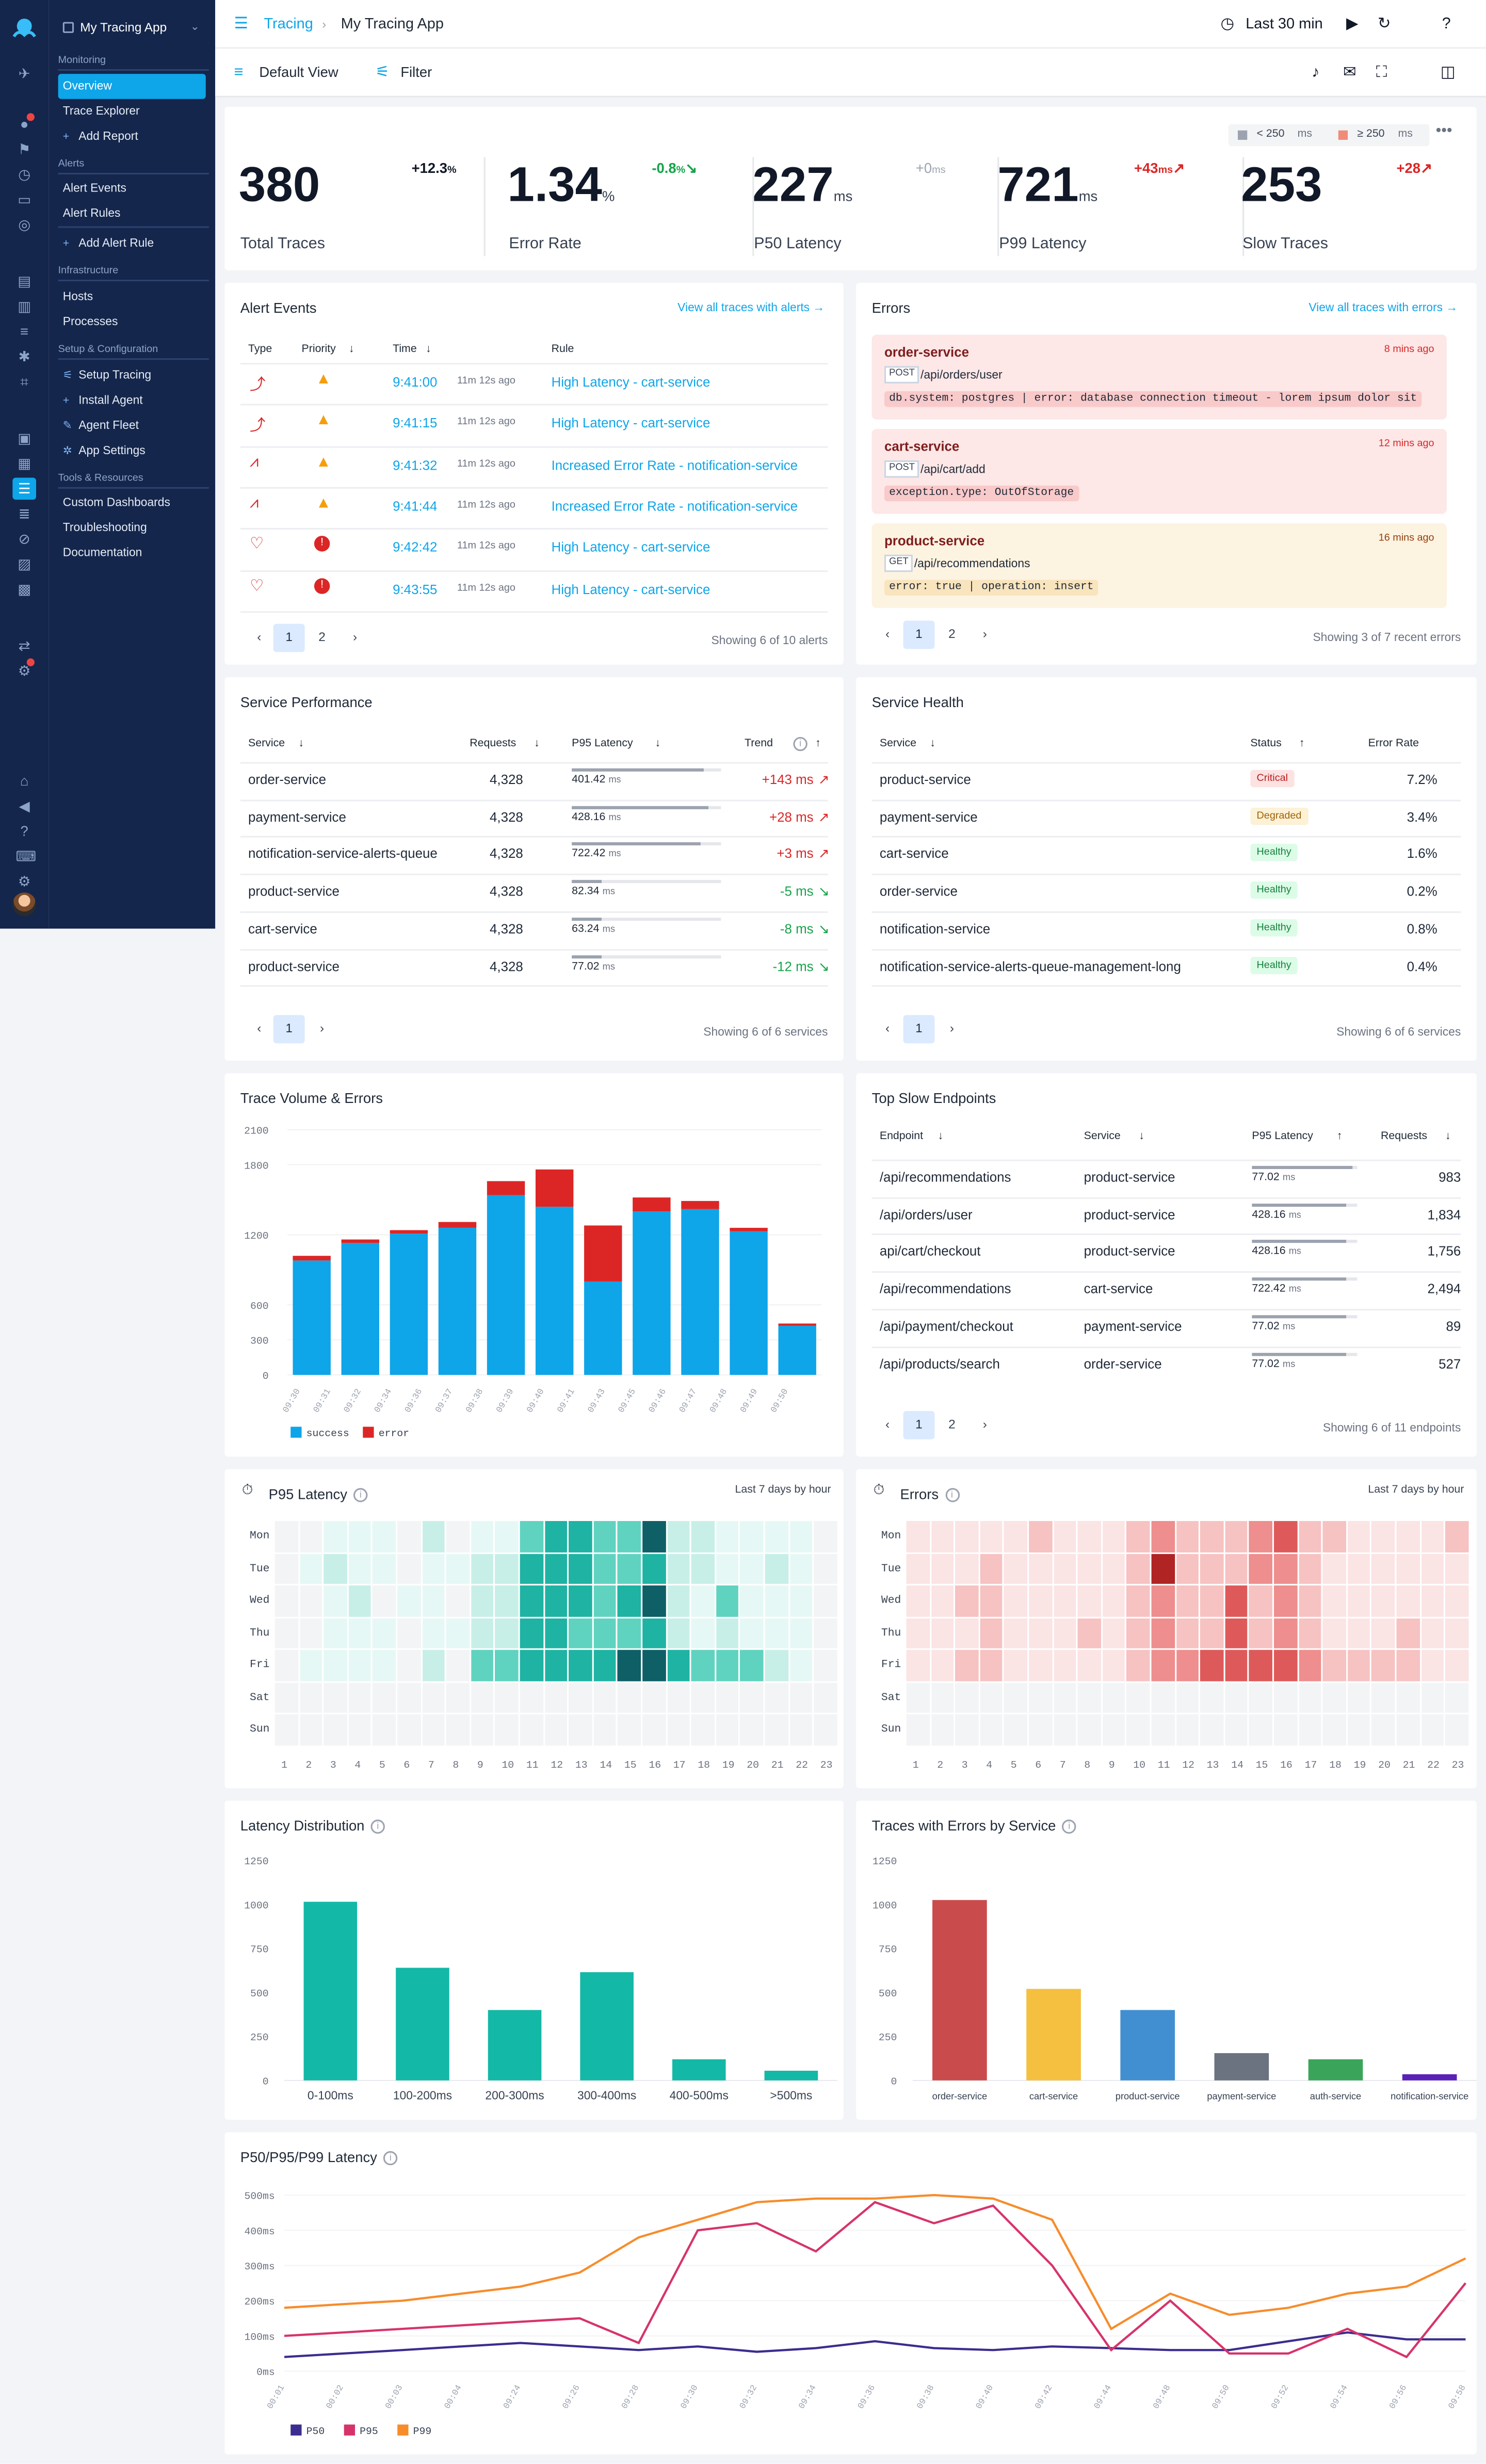 This screenshot has height=2464, width=1486. What do you see at coordinates (940, 1363) in the screenshot?
I see `endpoint-path: /api/products/search` at bounding box center [940, 1363].